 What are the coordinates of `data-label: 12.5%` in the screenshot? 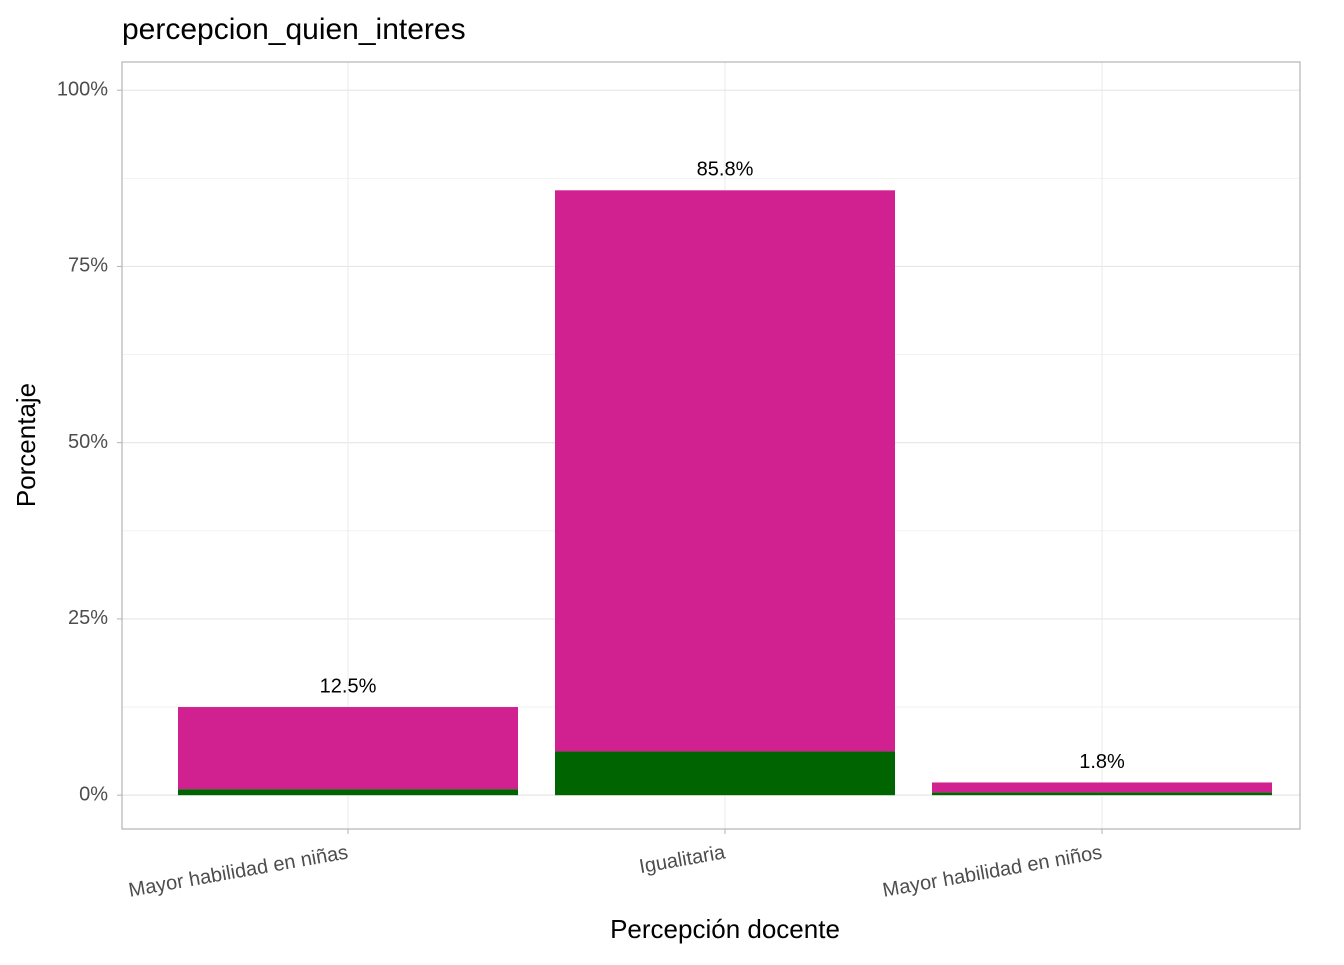 It's located at (348, 686).